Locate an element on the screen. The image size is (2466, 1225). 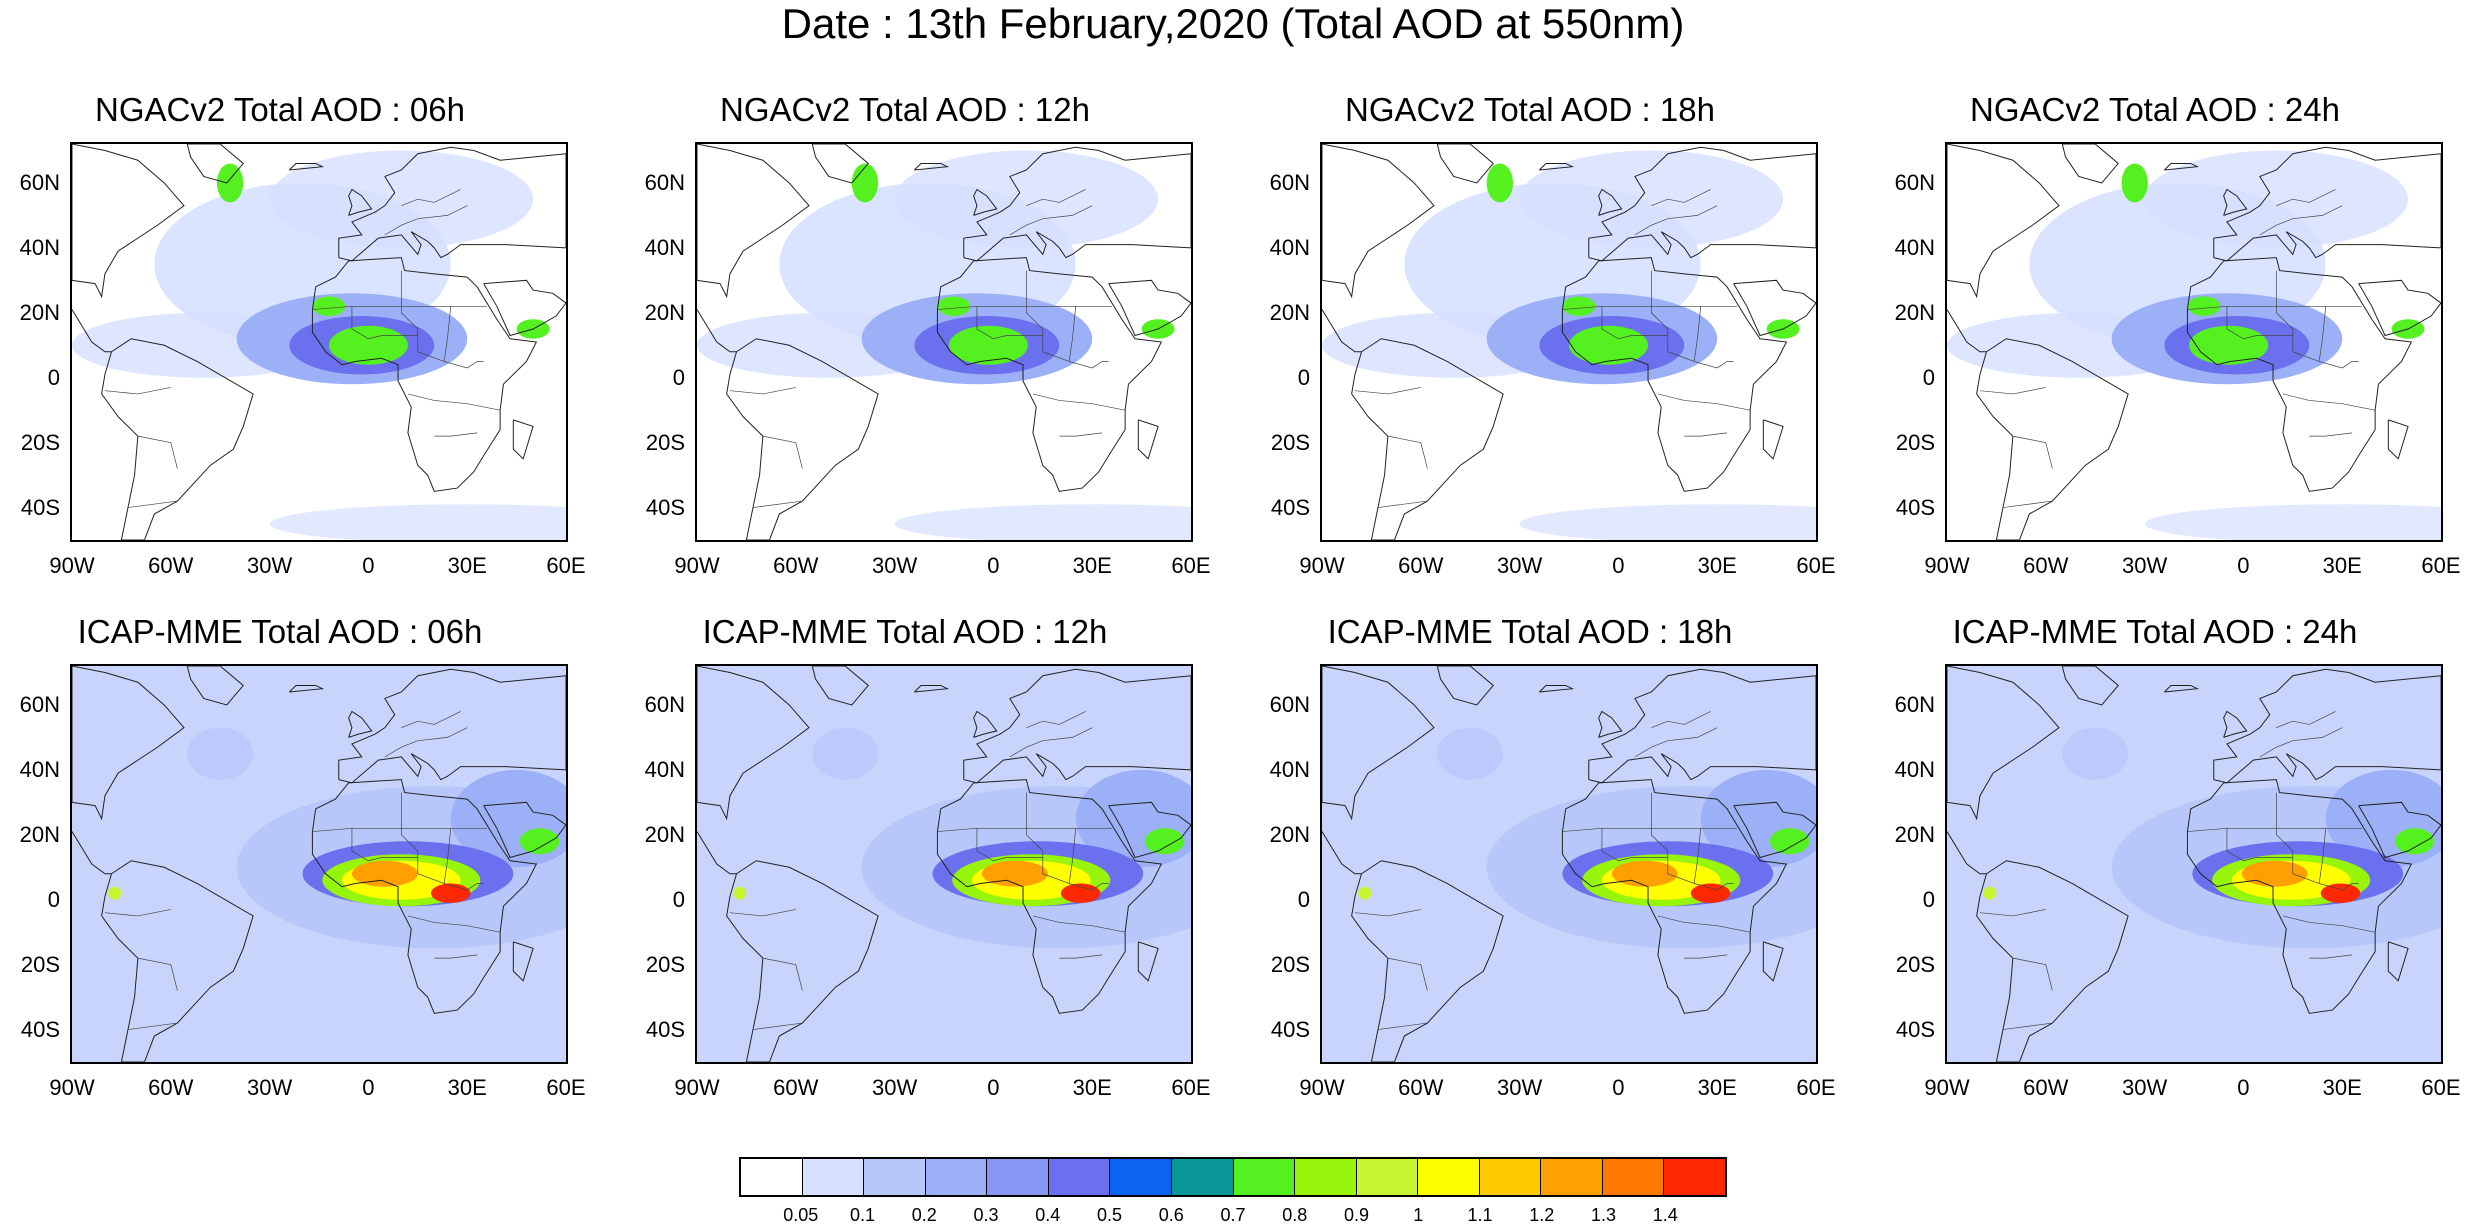
latitude-tick-label: 0 is located at coordinates (1928, 377).